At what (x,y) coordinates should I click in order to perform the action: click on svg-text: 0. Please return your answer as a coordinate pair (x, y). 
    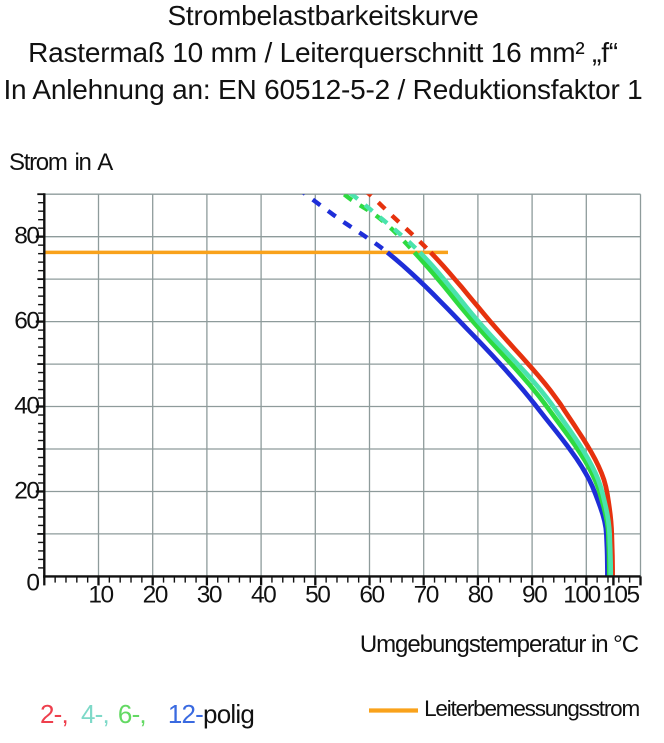
    Looking at the image, I should click on (32, 582).